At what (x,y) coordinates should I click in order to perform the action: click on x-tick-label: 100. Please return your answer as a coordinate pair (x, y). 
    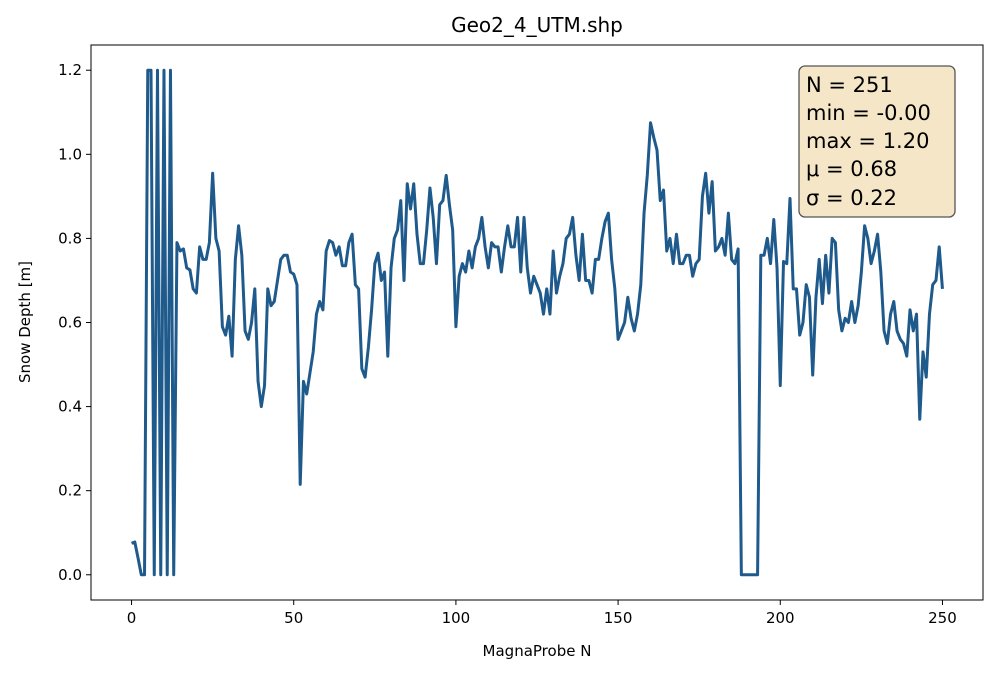
    Looking at the image, I should click on (456, 618).